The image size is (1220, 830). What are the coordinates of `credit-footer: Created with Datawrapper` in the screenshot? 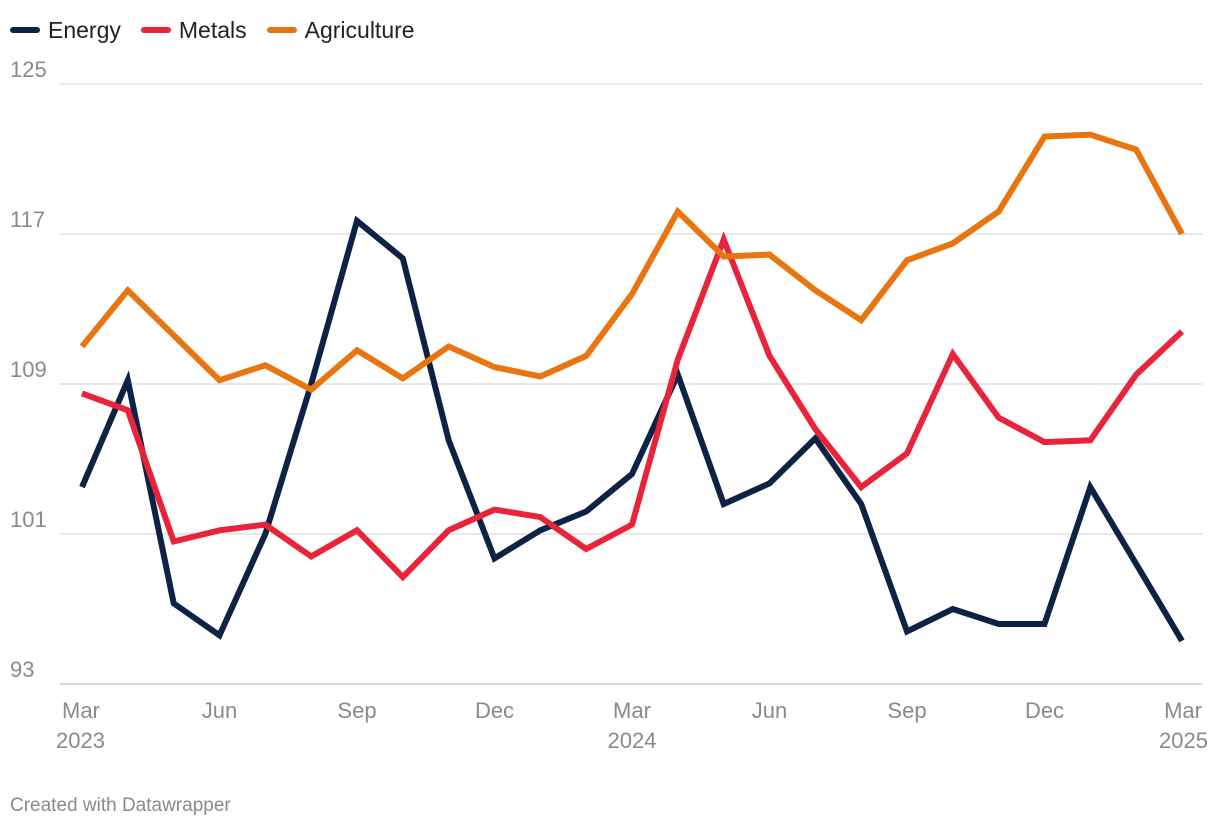 It's located at (120, 805).